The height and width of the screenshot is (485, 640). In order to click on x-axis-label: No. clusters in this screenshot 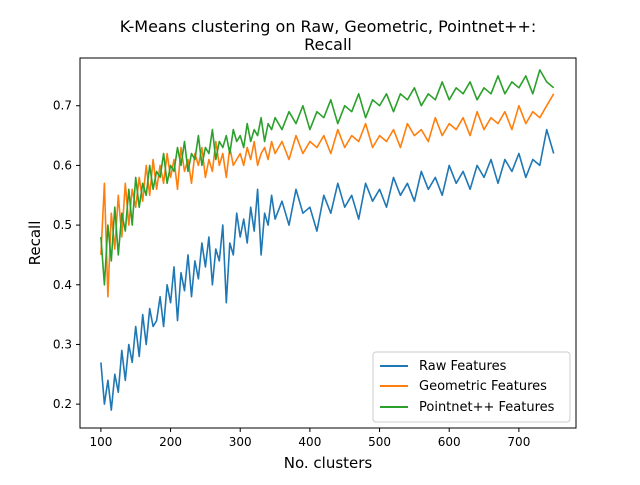, I will do `click(328, 463)`.